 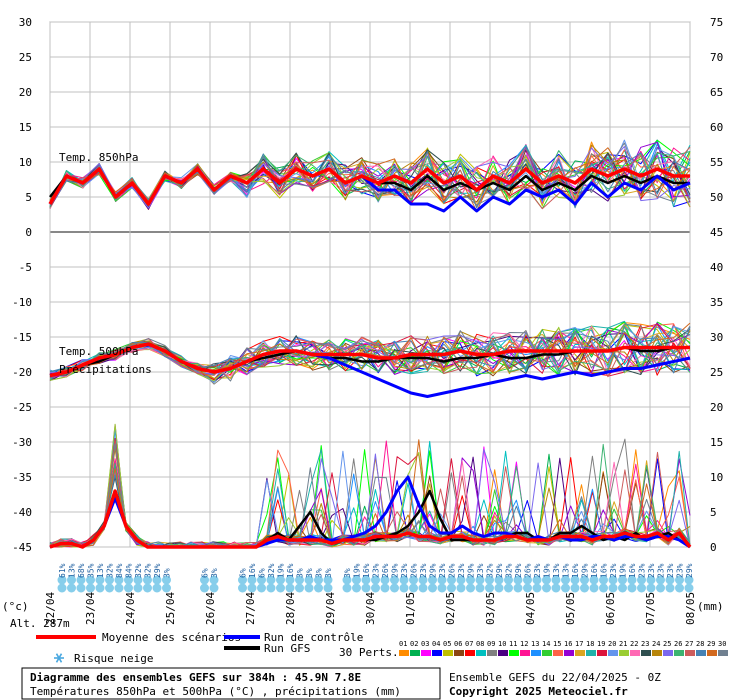 What do you see at coordinates (25, 57) in the screenshot?
I see `left-tick-label: 25` at bounding box center [25, 57].